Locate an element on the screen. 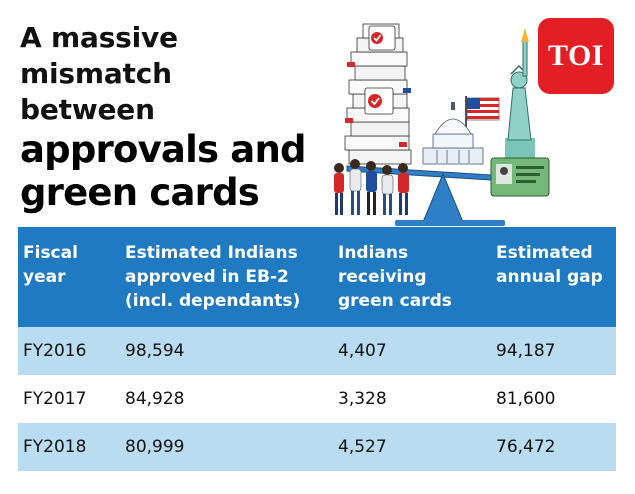 This screenshot has height=494, width=635. table-row: FY2016 98,594 4,407 94,187 is located at coordinates (317, 351).